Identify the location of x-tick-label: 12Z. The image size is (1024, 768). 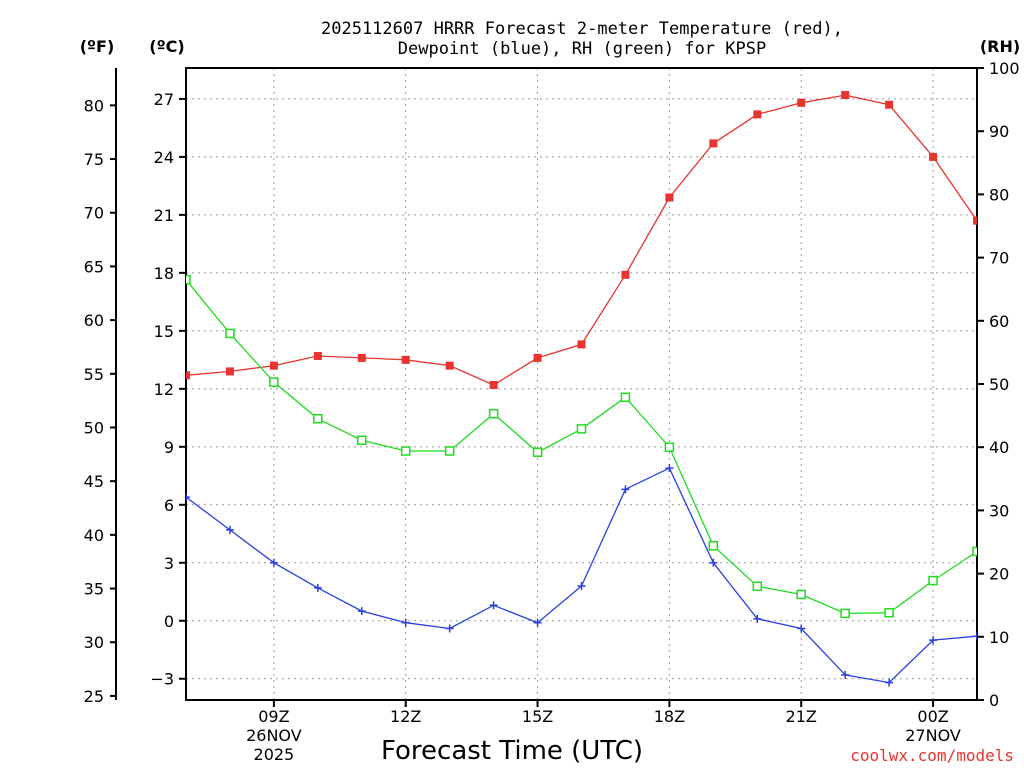
(405, 716).